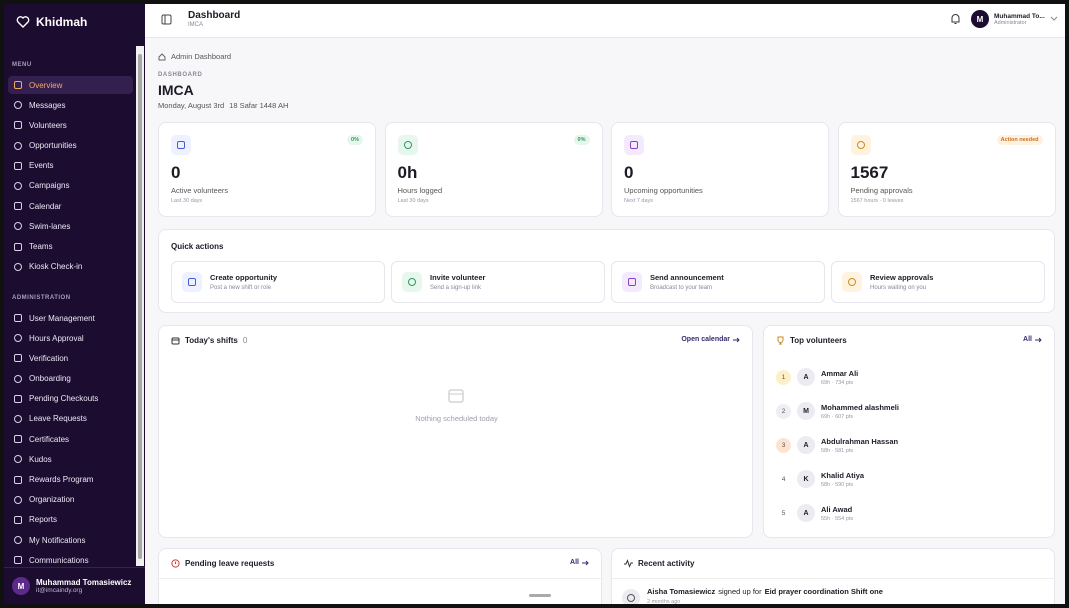  What do you see at coordinates (166, 19) in the screenshot?
I see `sidebar-toggle` at bounding box center [166, 19].